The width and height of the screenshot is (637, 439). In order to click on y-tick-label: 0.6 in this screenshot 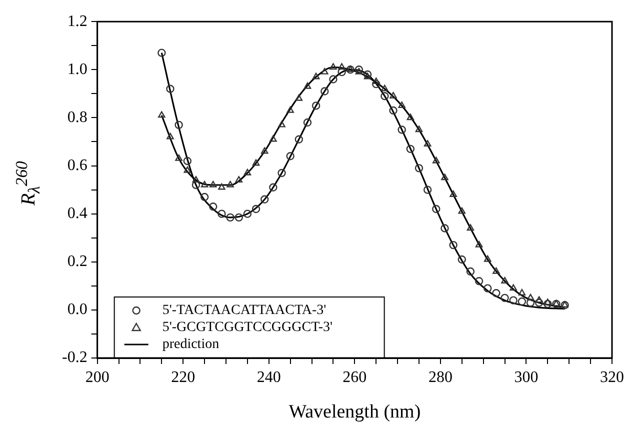, I will do `click(77, 165)`.